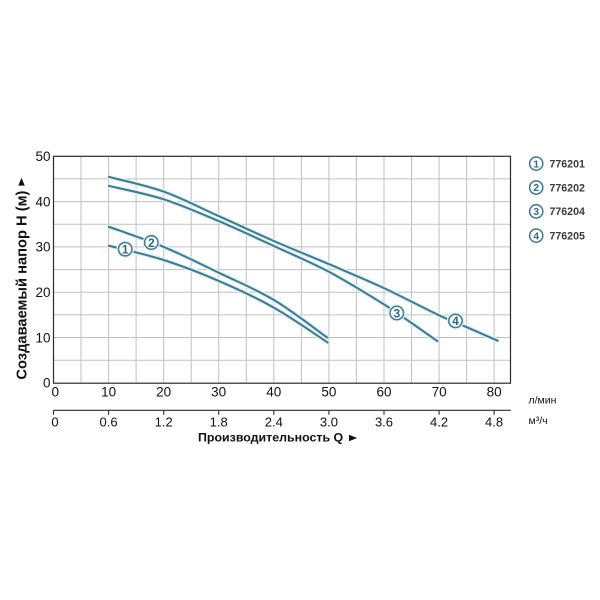 The image size is (600, 600). What do you see at coordinates (439, 422) in the screenshot?
I see `svg-text: 4.2` at bounding box center [439, 422].